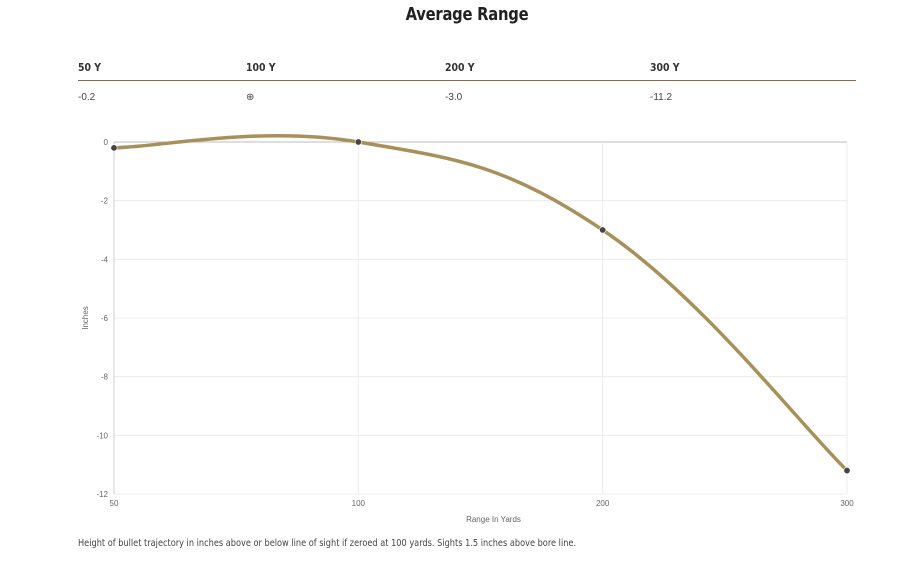  What do you see at coordinates (665, 67) in the screenshot?
I see `header-300y: 300 Y` at bounding box center [665, 67].